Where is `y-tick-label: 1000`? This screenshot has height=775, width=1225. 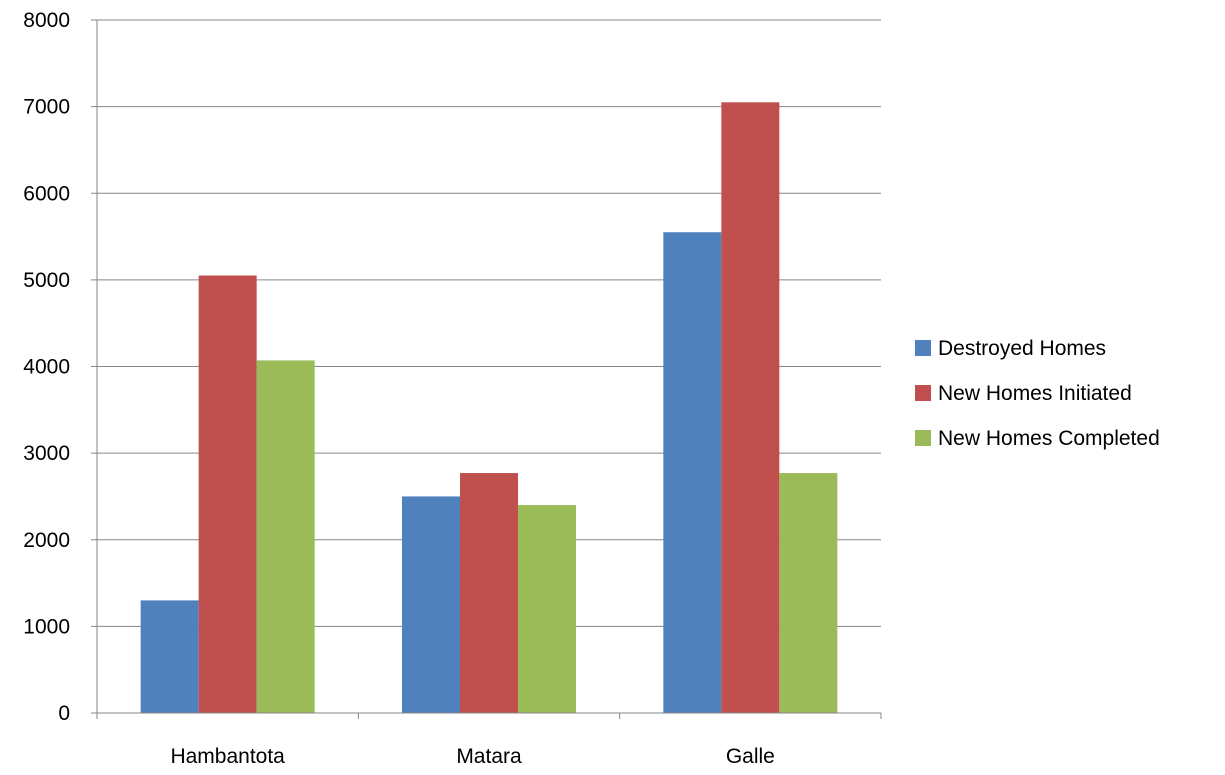 y-tick-label: 1000 is located at coordinates (46, 626).